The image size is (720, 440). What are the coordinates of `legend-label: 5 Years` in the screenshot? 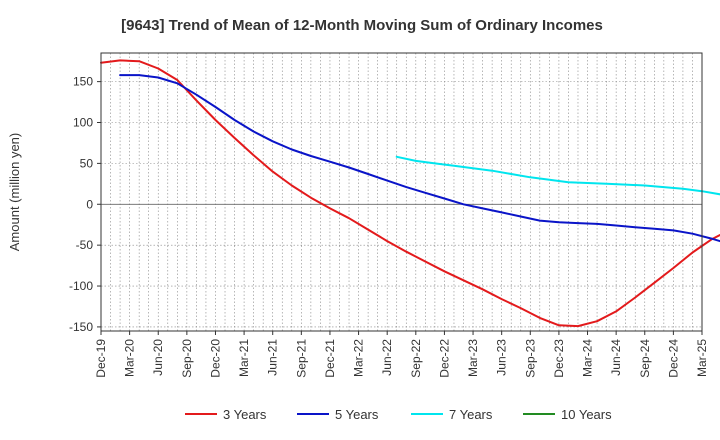 It's located at (357, 414).